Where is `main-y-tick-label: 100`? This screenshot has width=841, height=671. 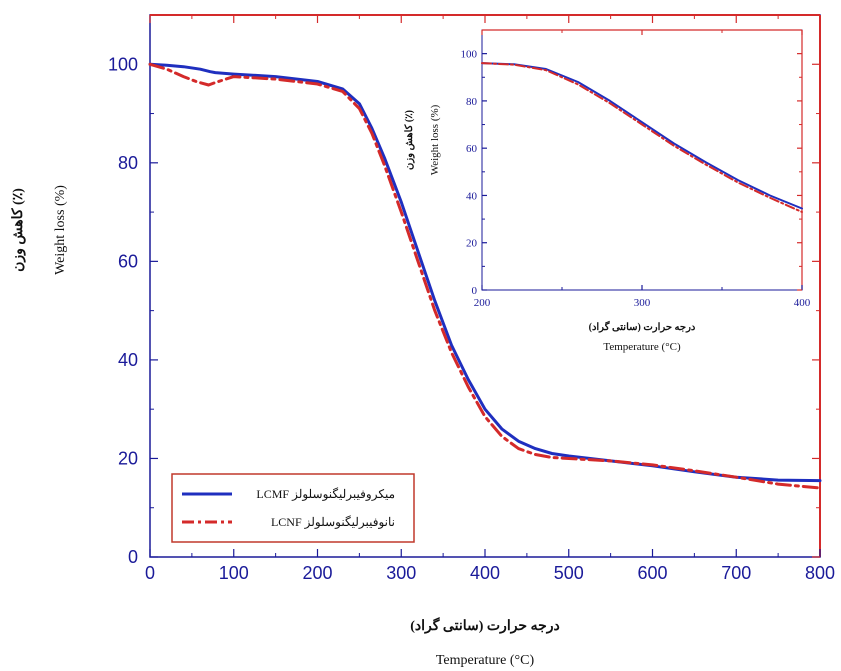
main-y-tick-label: 100 is located at coordinates (123, 64).